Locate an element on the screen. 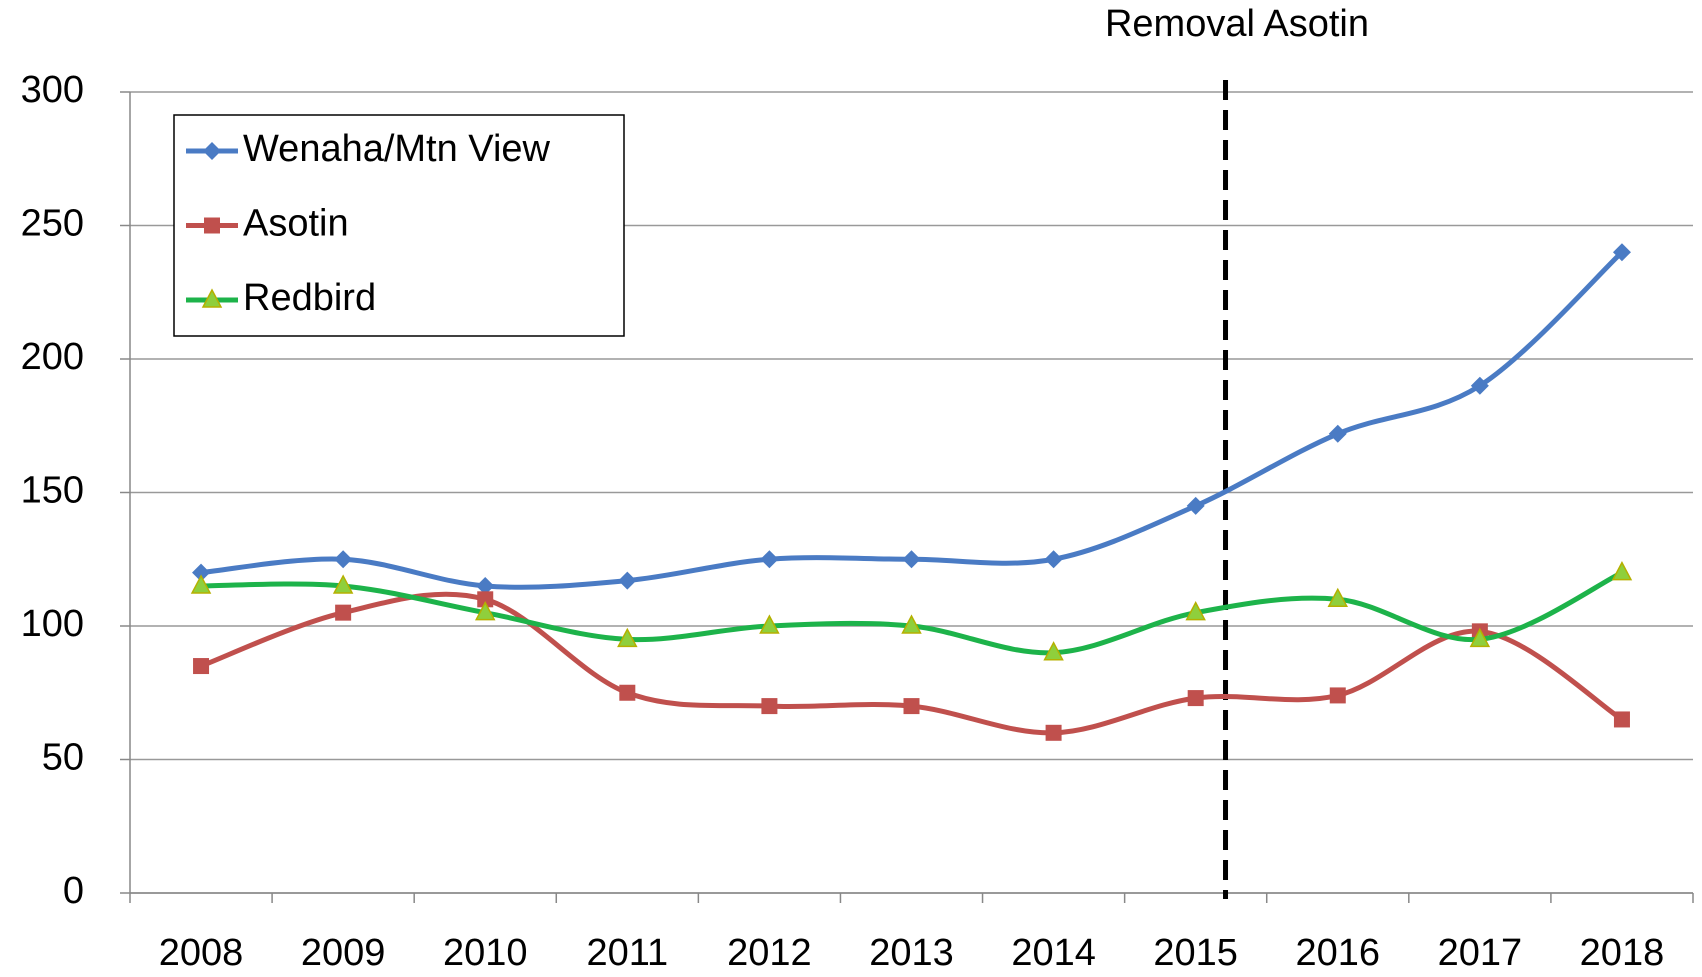  x-tick-label: 2009 is located at coordinates (343, 953).